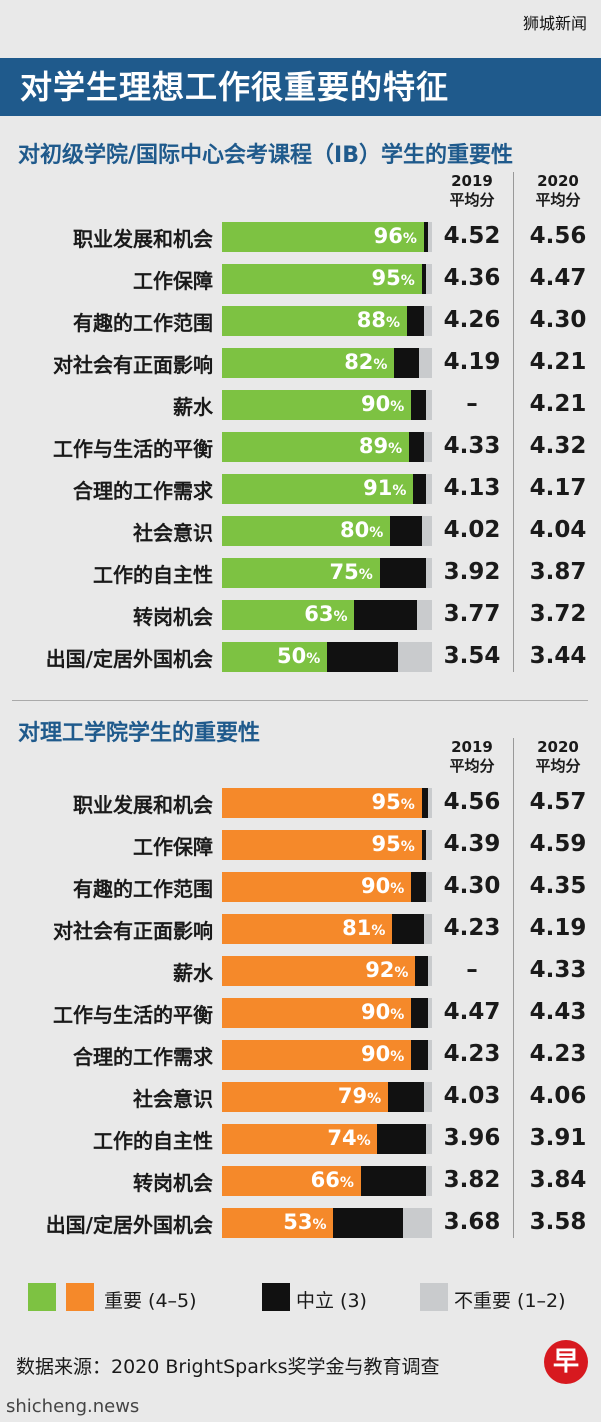  I want to click on pct-label: 63%, so click(326, 614).